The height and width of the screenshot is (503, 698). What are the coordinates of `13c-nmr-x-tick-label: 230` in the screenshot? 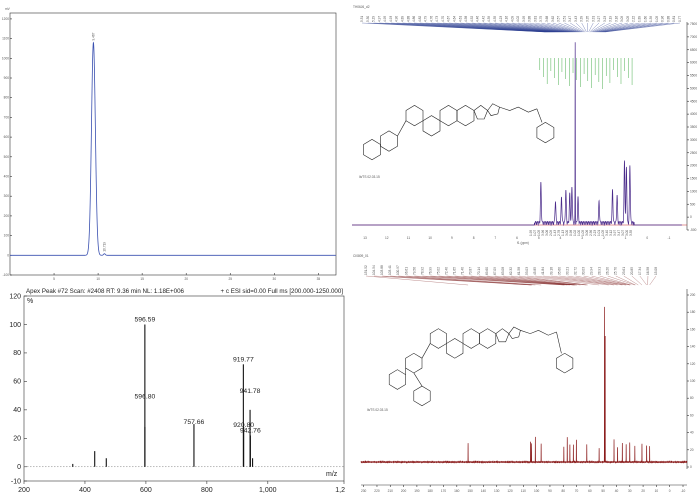 It's located at (364, 491).